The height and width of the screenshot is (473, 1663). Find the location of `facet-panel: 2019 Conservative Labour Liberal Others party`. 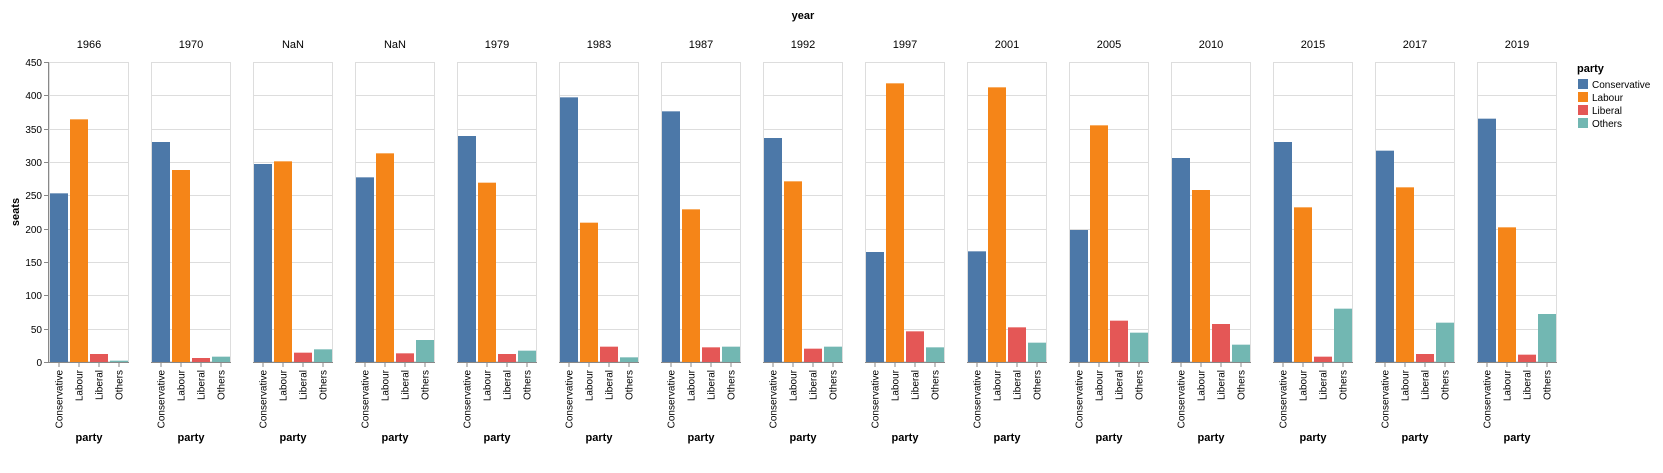

facet-panel: 2019 Conservative Labour Liberal Others party is located at coordinates (1517, 241).